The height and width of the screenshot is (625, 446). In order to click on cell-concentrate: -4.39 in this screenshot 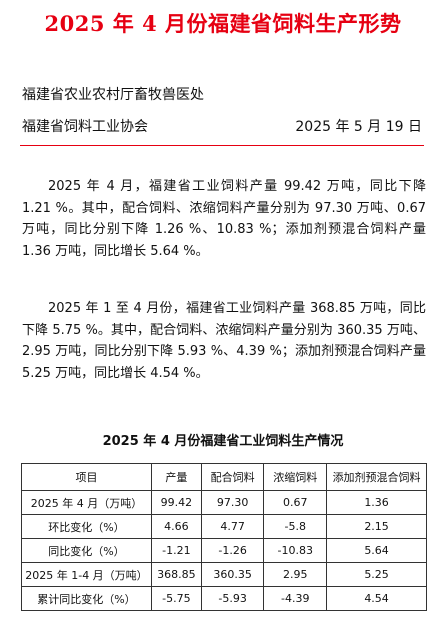, I will do `click(295, 598)`.